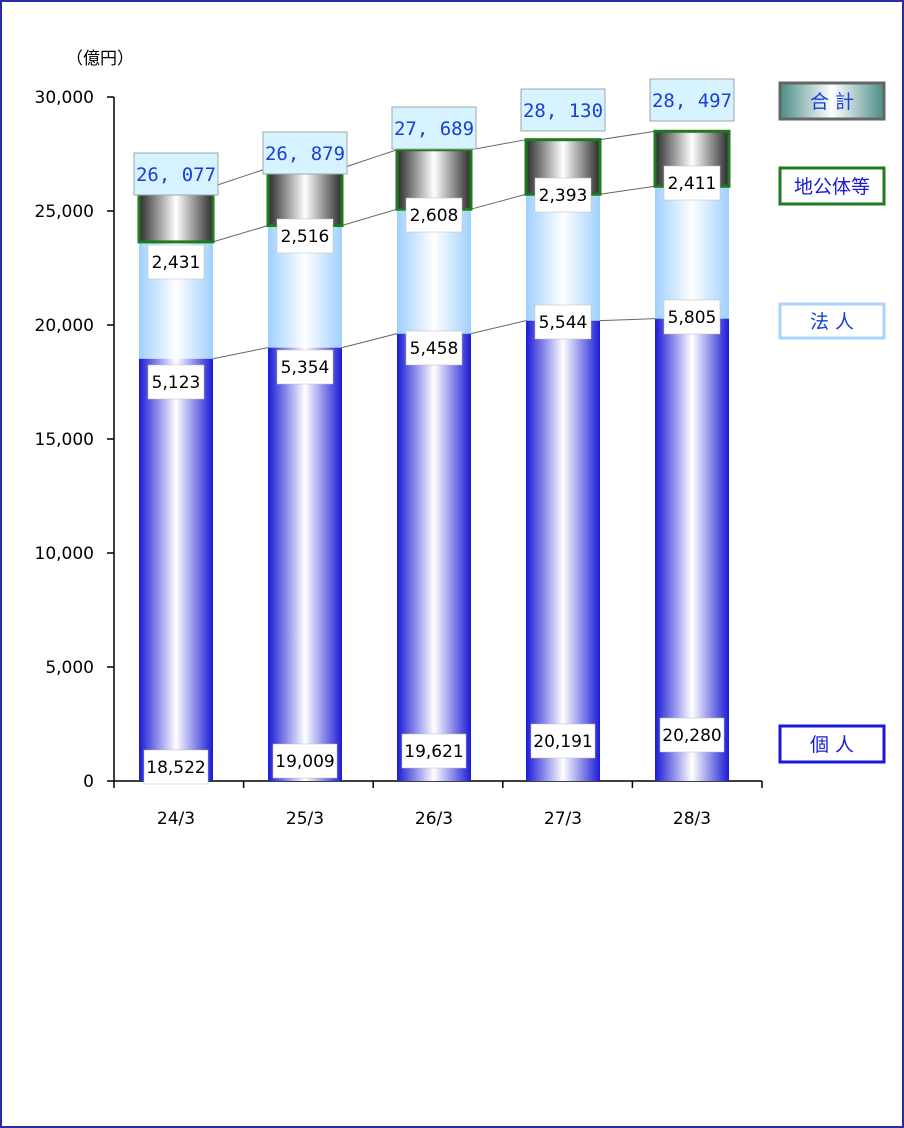  I want to click on legend-total-label: 合 計, so click(832, 102).